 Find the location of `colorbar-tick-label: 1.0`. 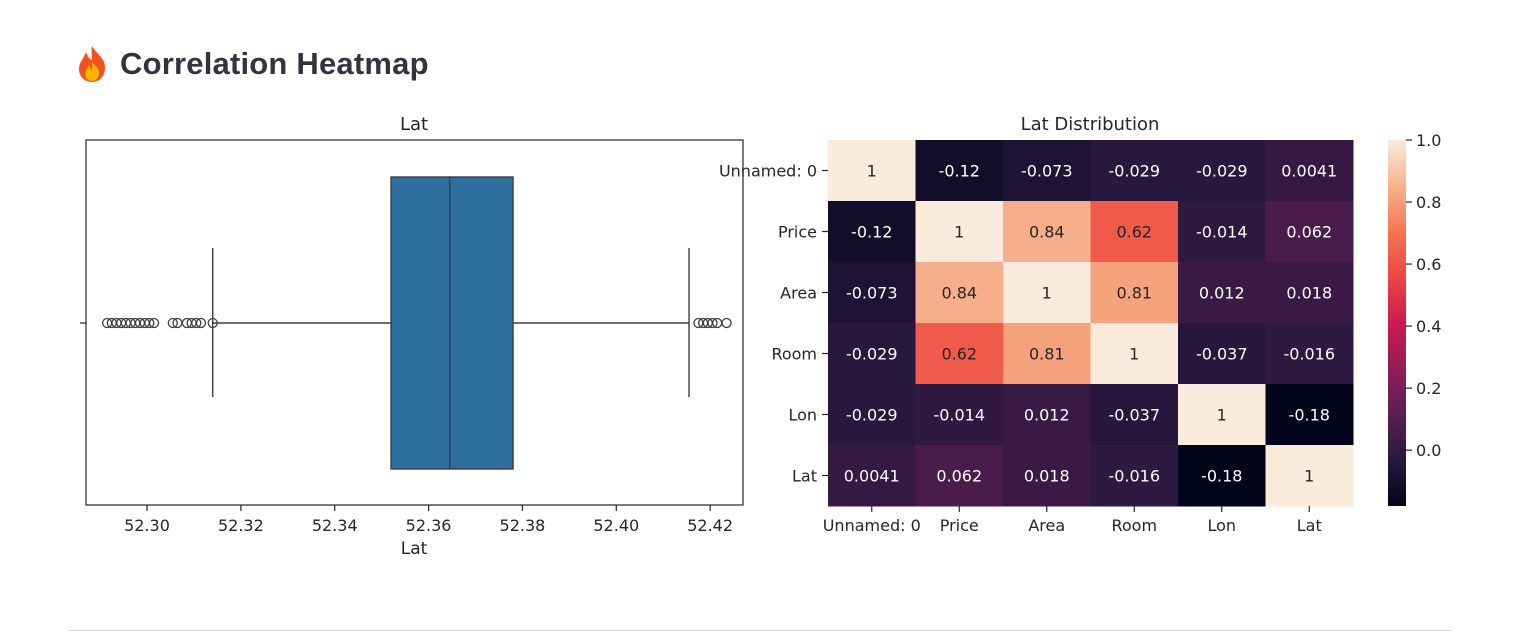

colorbar-tick-label: 1.0 is located at coordinates (1428, 140).